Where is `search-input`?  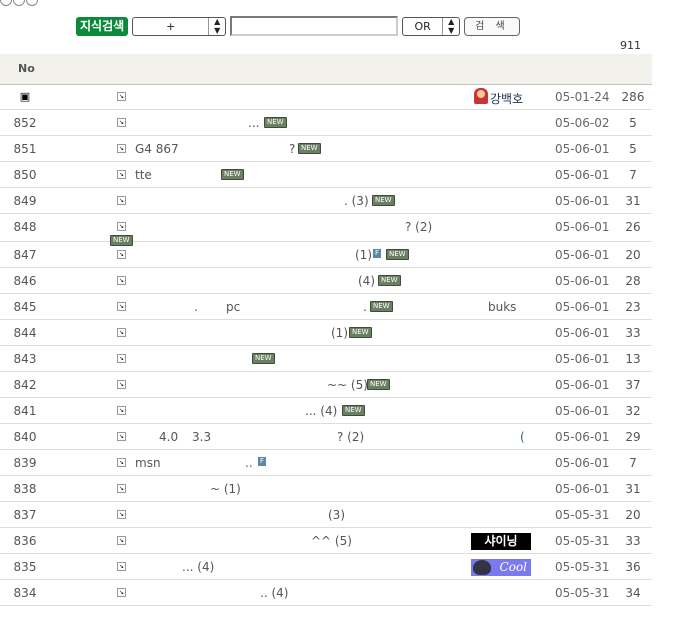
search-input is located at coordinates (314, 26).